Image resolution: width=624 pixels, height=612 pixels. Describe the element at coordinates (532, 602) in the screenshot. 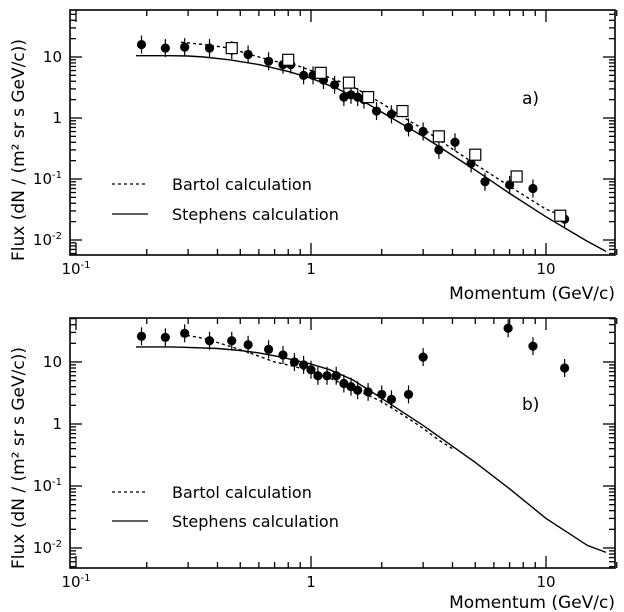

I see `panel-b-x-axis-label: Momentum (GeV/c)` at that location.